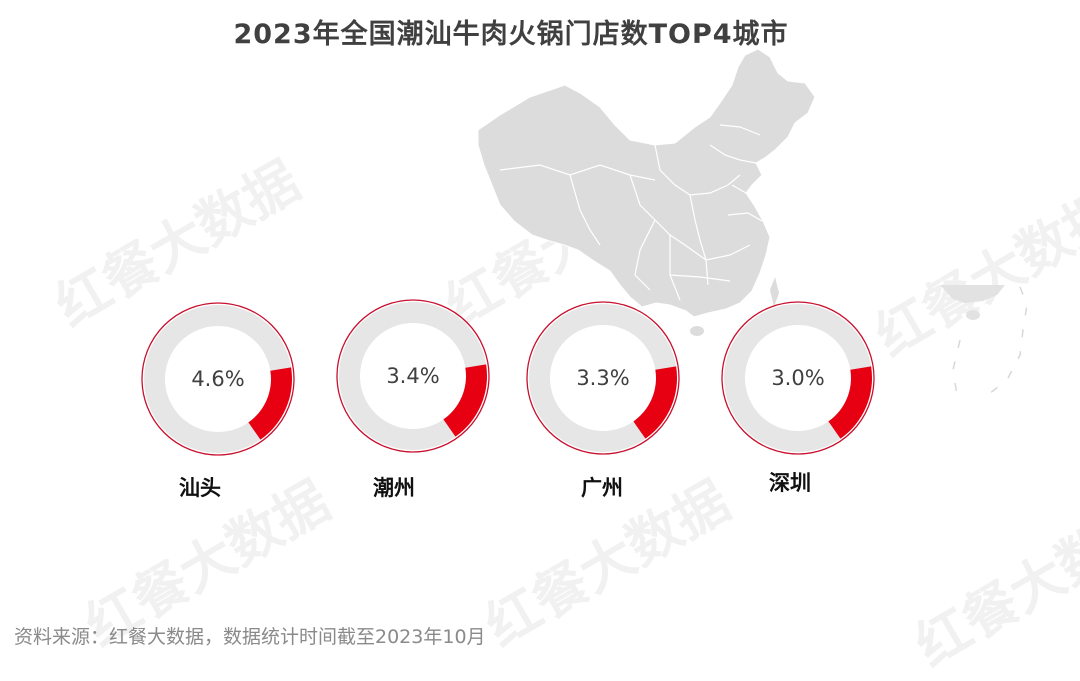 The image size is (1080, 681). I want to click on city-label-chaozhou: 潮州, so click(394, 488).